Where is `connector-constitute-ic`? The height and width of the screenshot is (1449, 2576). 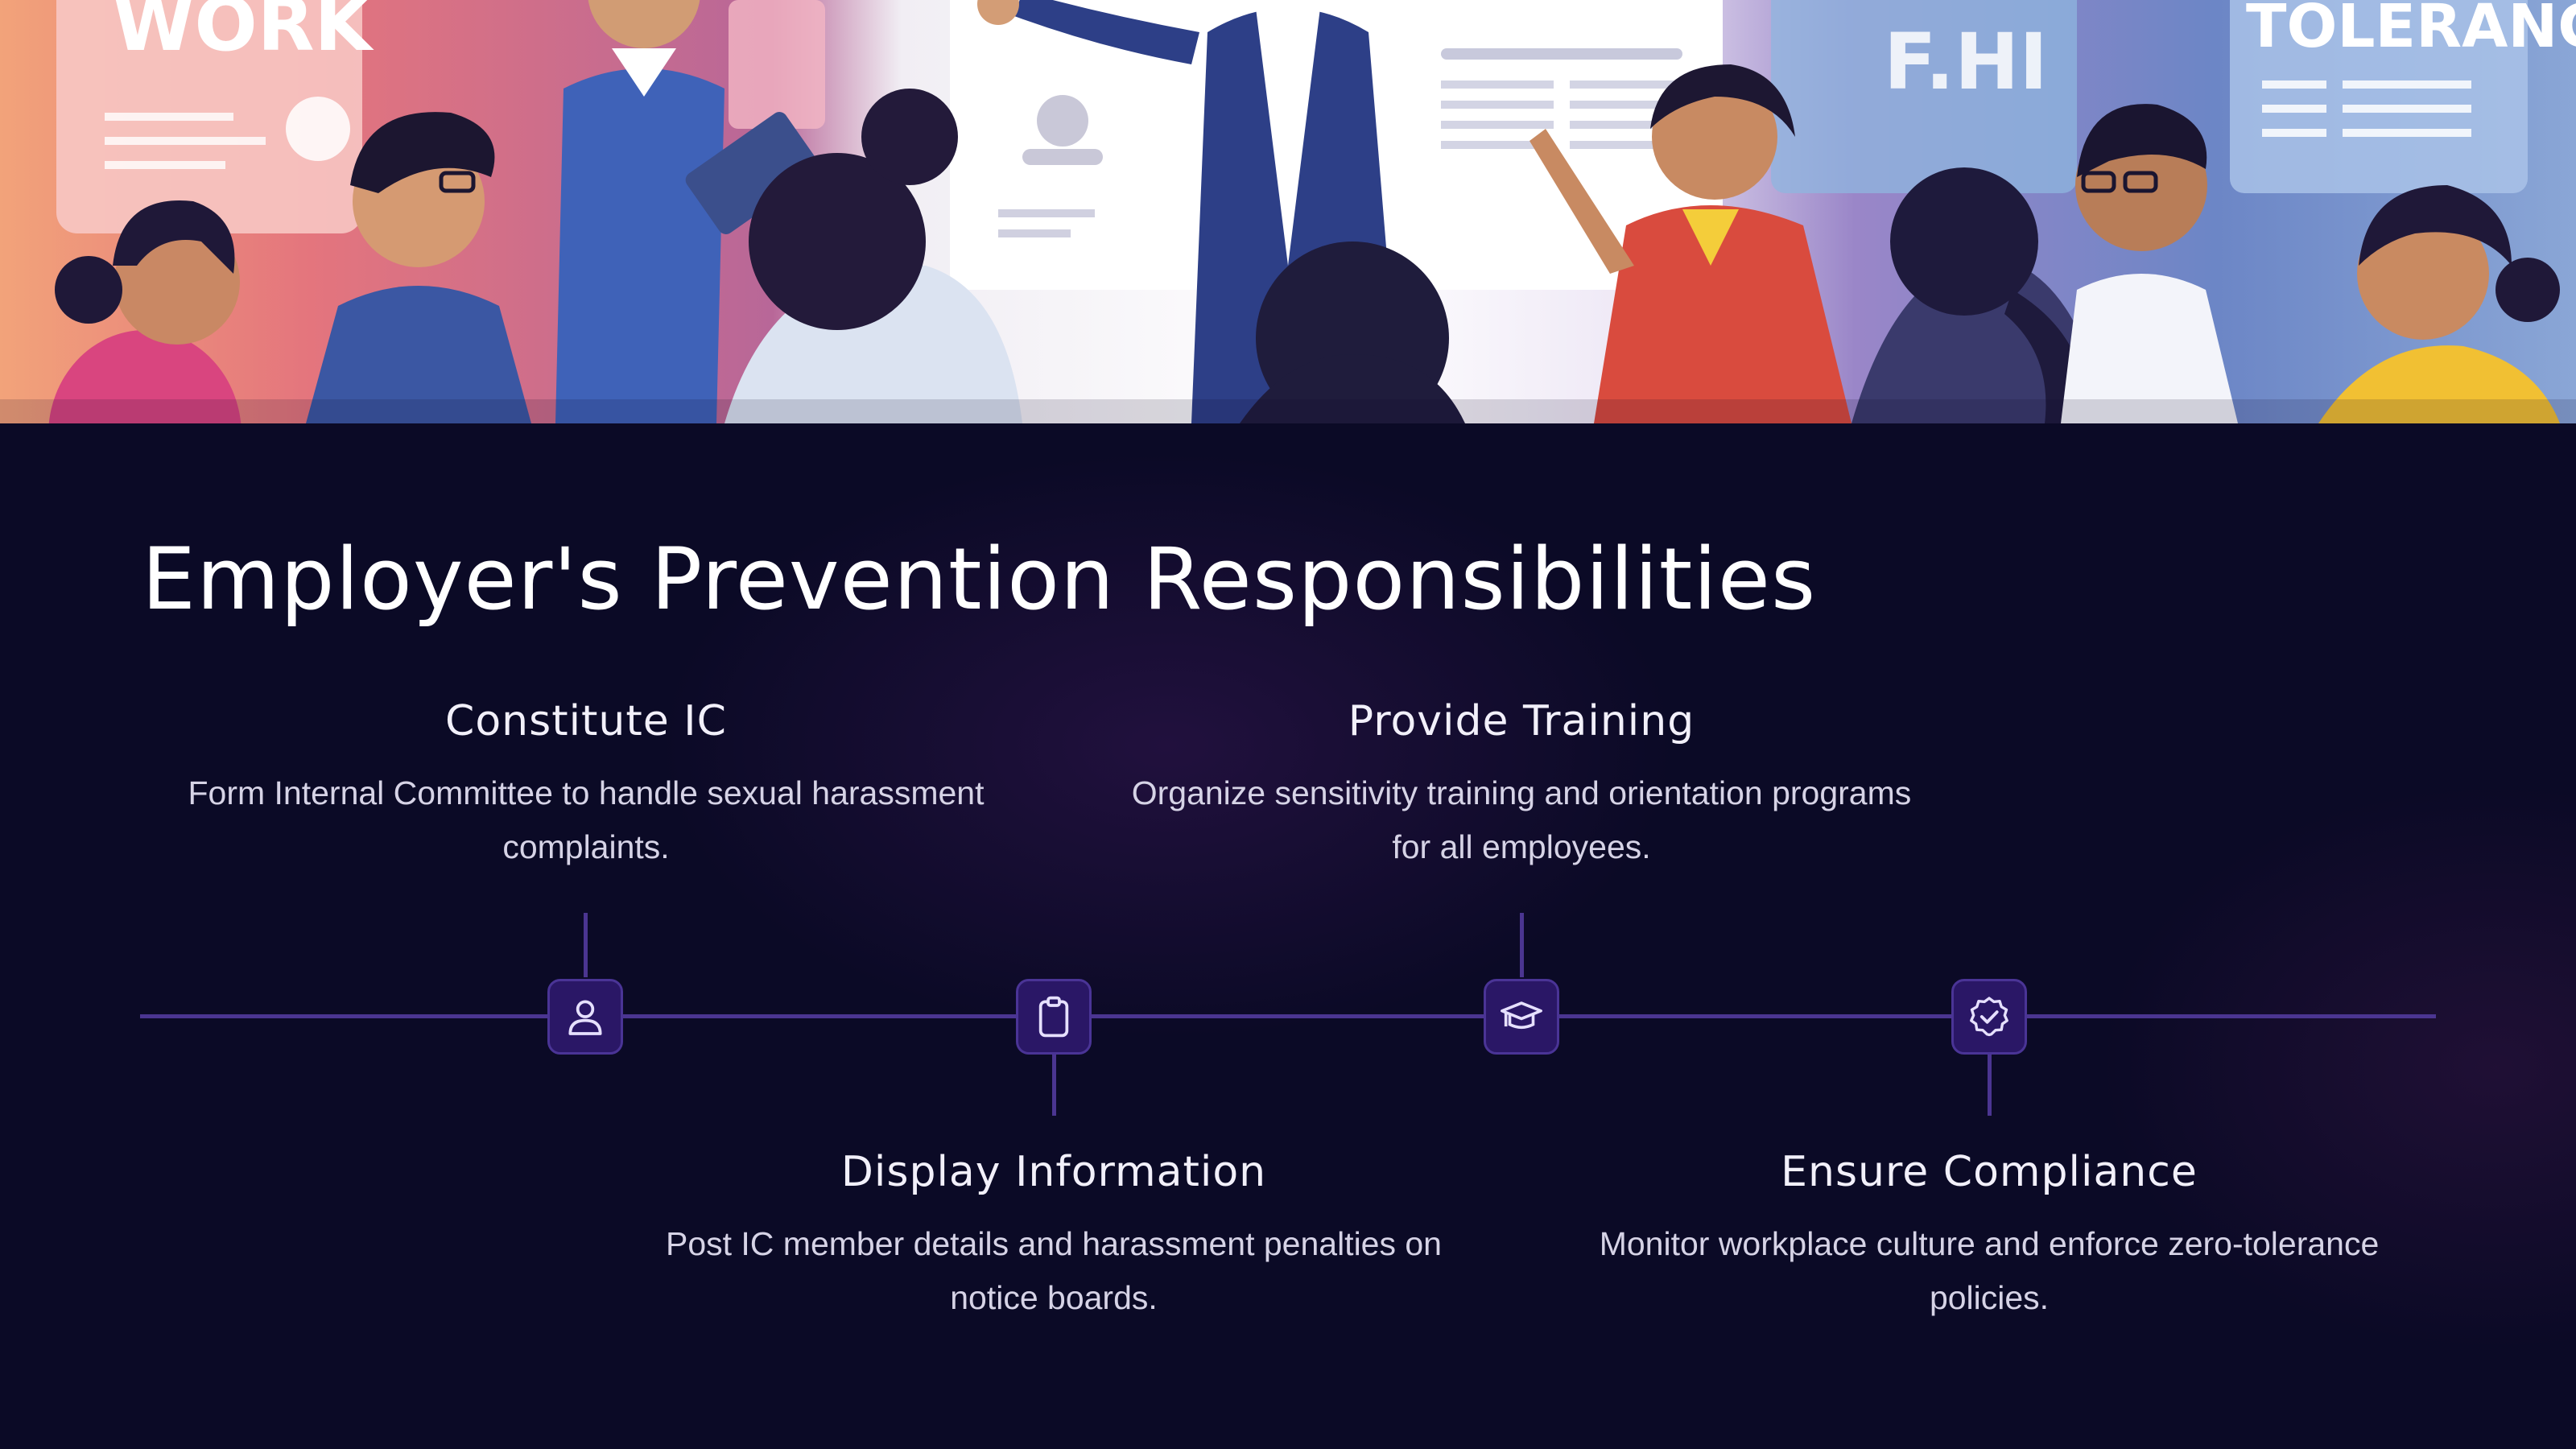 connector-constitute-ic is located at coordinates (586, 945).